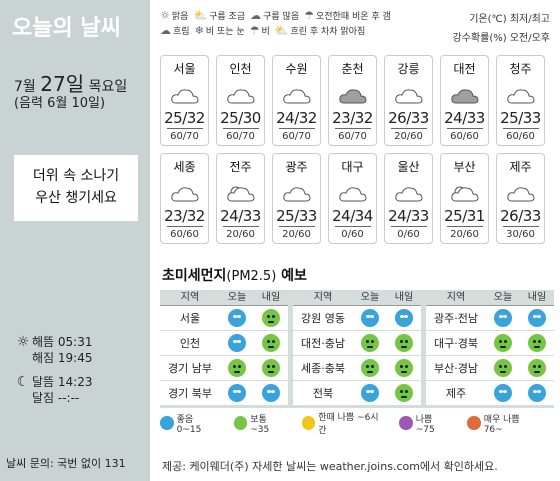 Image resolution: width=560 pixels, height=481 pixels. Describe the element at coordinates (190, 343) in the screenshot. I see `dust-region: 인천` at that location.